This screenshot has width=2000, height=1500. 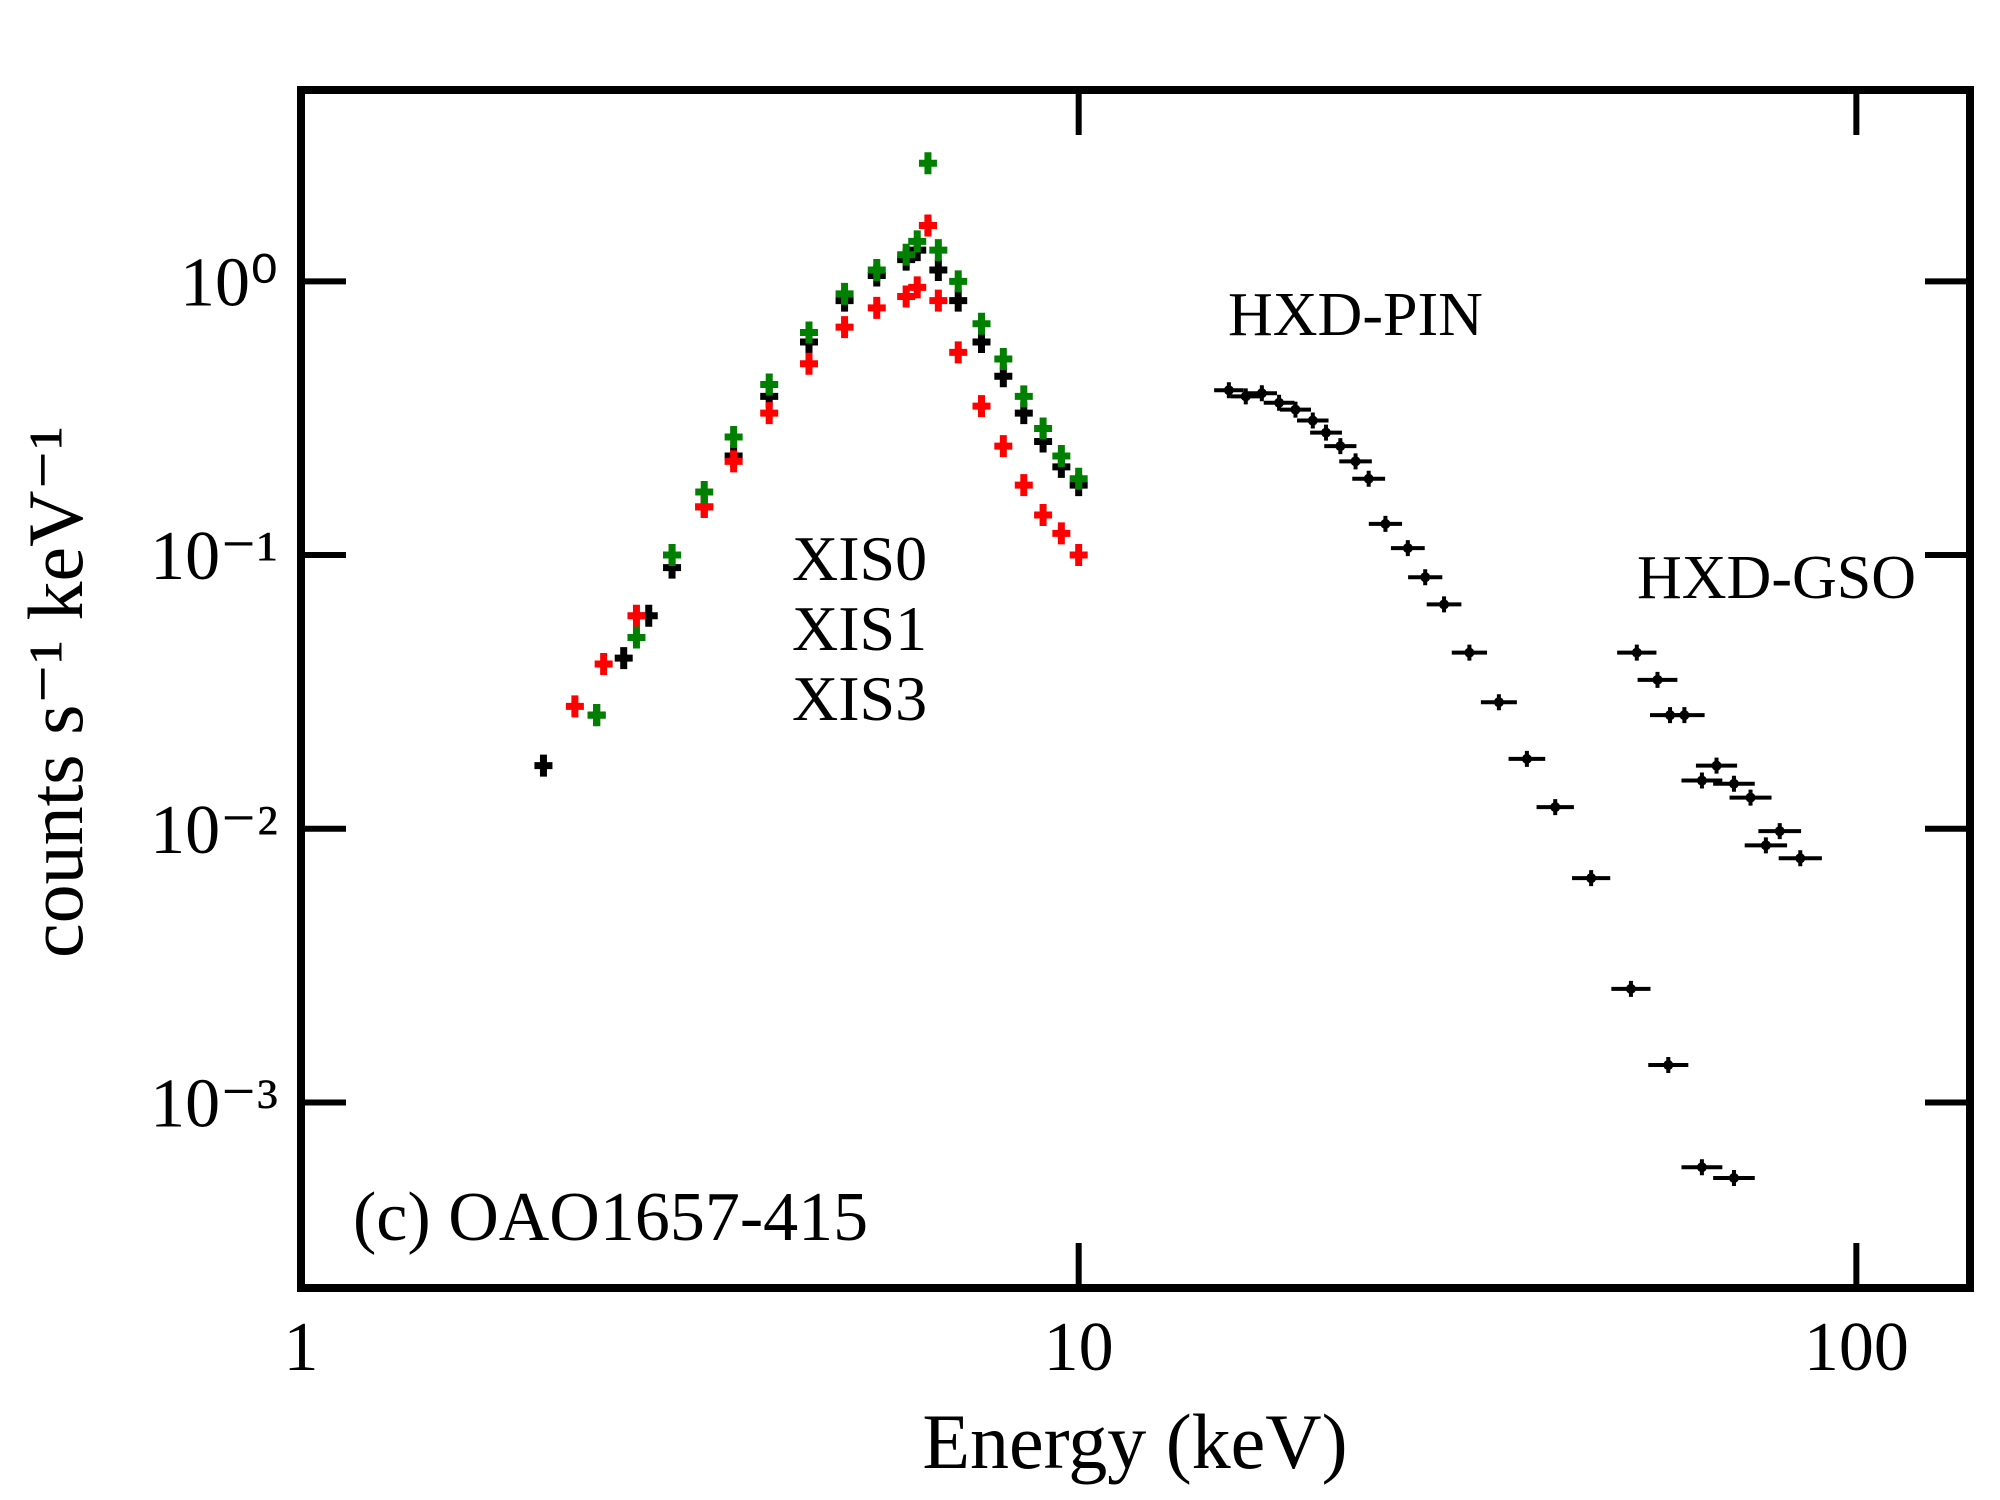 I want to click on series-label: HXD-GSO, so click(x=1776, y=578).